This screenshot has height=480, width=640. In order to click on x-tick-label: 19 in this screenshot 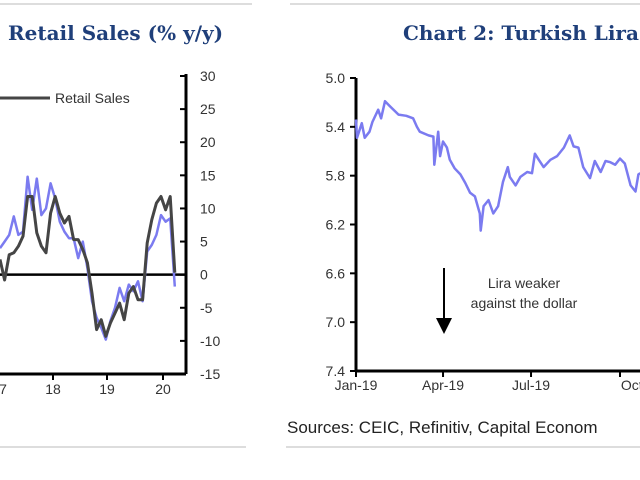, I will do `click(107, 389)`.